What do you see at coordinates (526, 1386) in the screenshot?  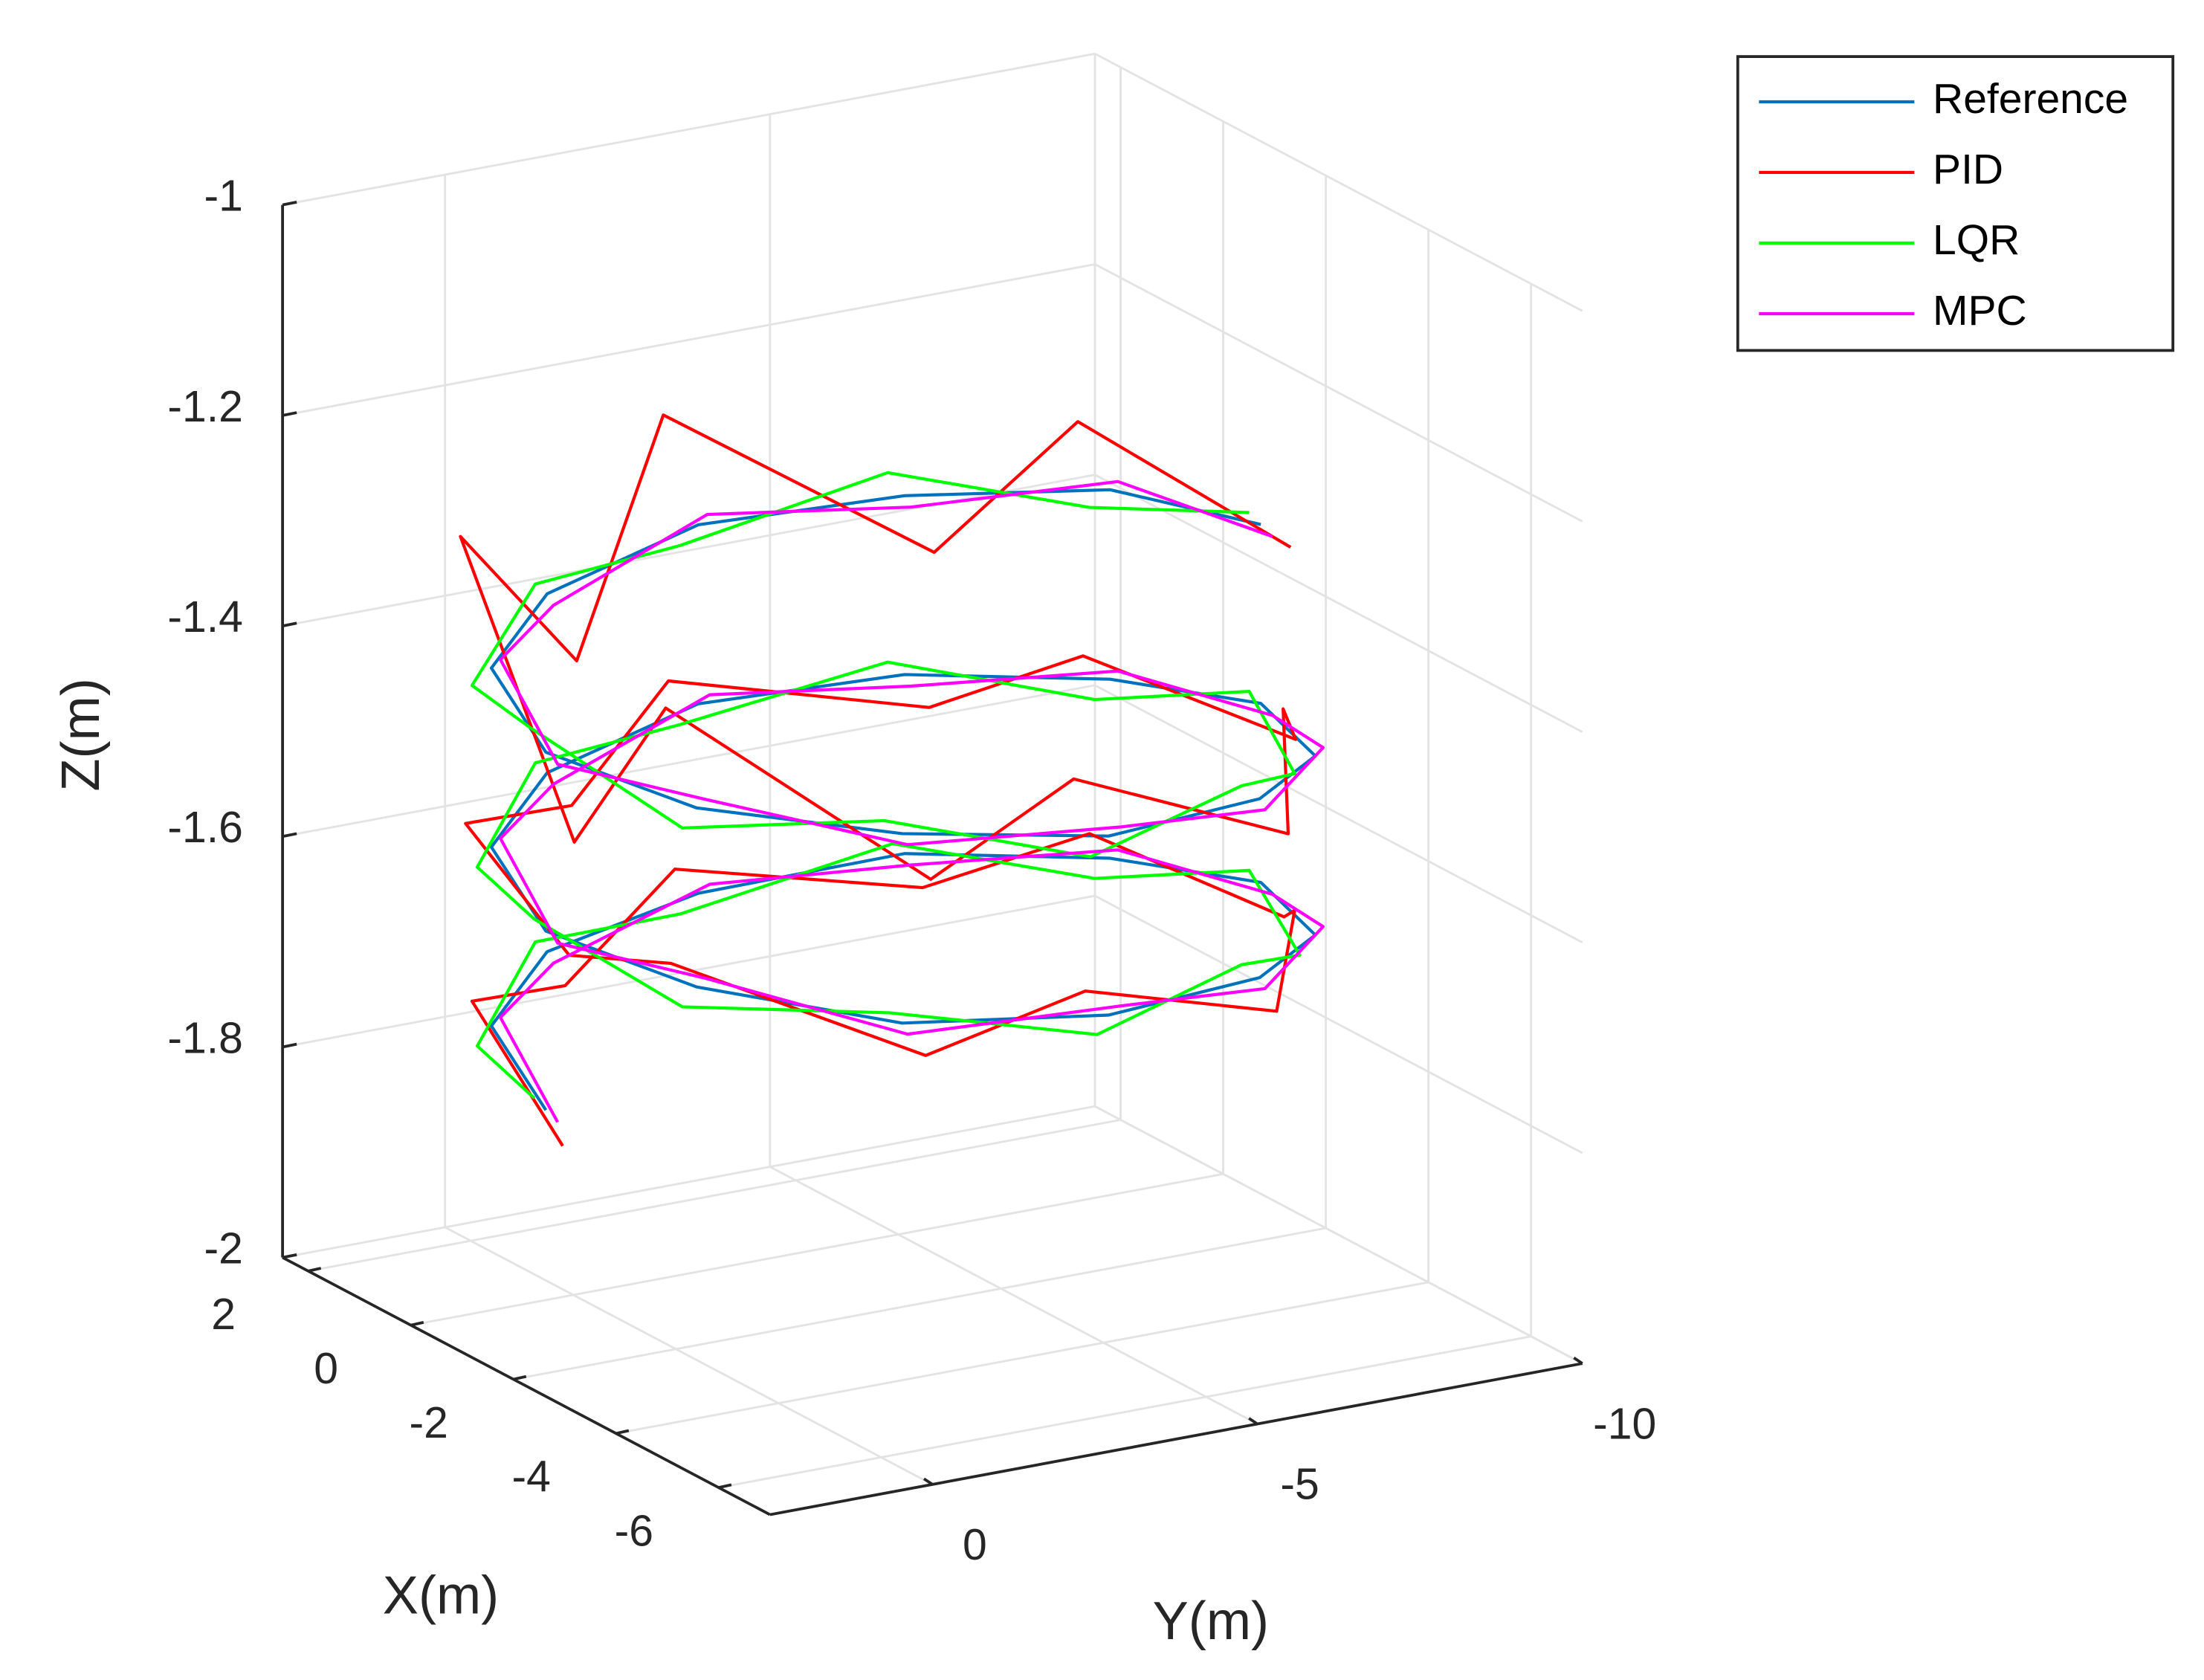 I see `x-axis-line` at bounding box center [526, 1386].